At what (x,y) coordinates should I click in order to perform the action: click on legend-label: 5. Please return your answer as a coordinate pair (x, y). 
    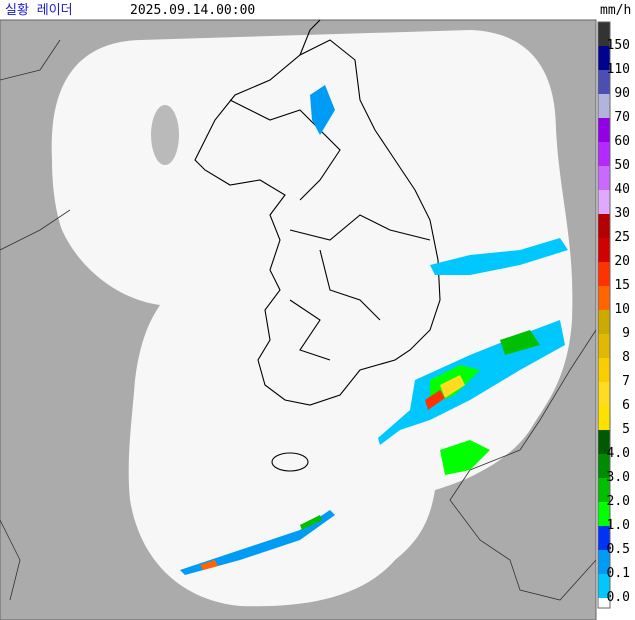
    Looking at the image, I should click on (626, 429).